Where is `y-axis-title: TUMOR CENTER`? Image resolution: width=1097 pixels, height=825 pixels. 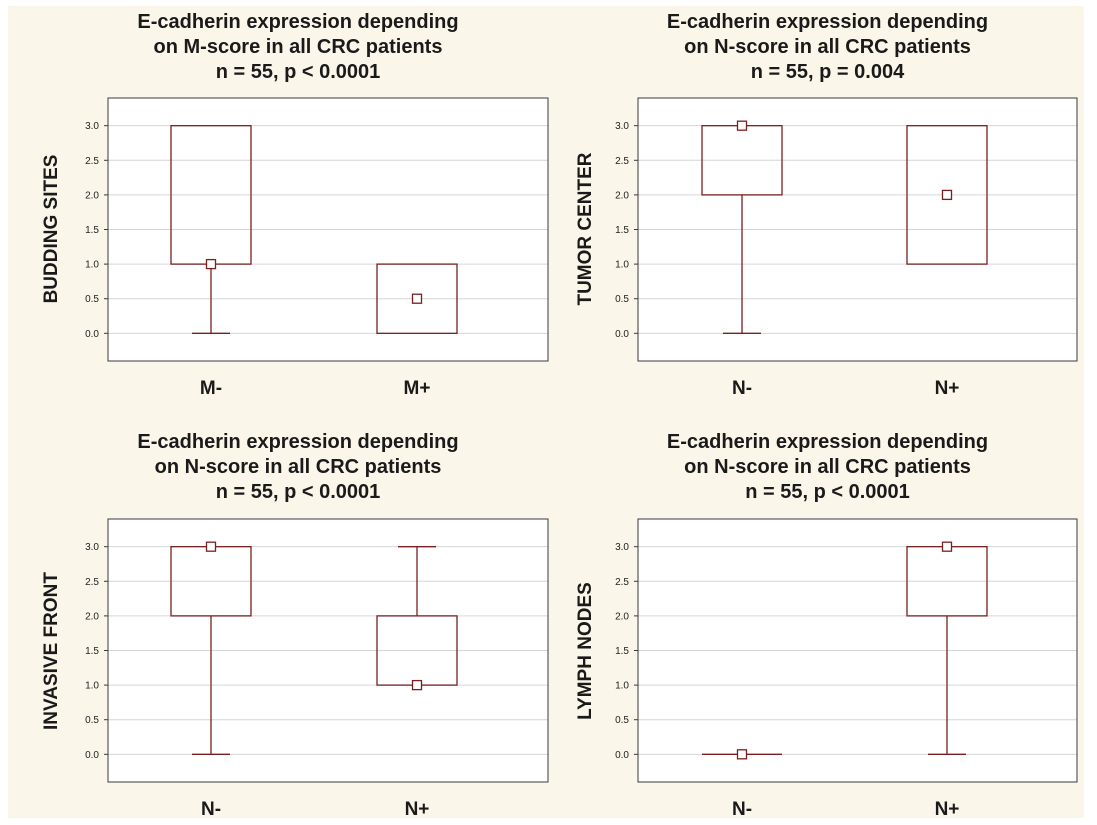 y-axis-title: TUMOR CENTER is located at coordinates (585, 228).